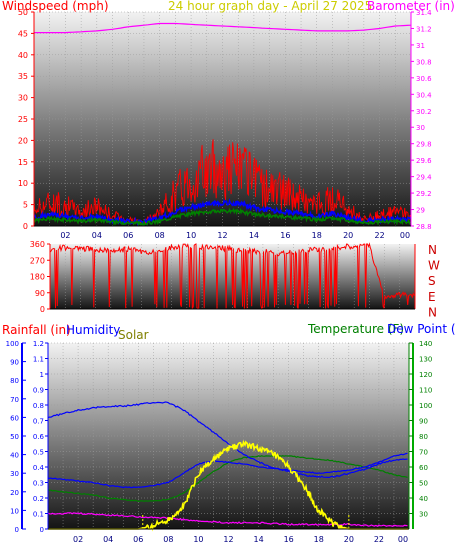  What do you see at coordinates (39, 468) in the screenshot?
I see `rainfall-tick-label: 0.4` at bounding box center [39, 468].